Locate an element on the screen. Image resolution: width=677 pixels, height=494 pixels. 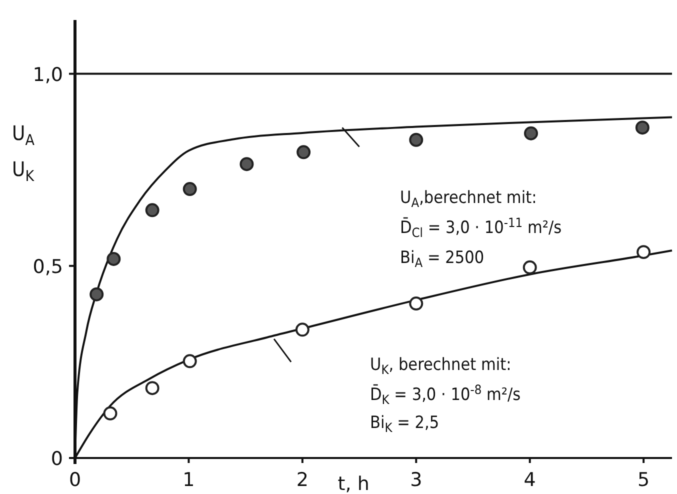
x-tick-label: 5 is located at coordinates (644, 480).